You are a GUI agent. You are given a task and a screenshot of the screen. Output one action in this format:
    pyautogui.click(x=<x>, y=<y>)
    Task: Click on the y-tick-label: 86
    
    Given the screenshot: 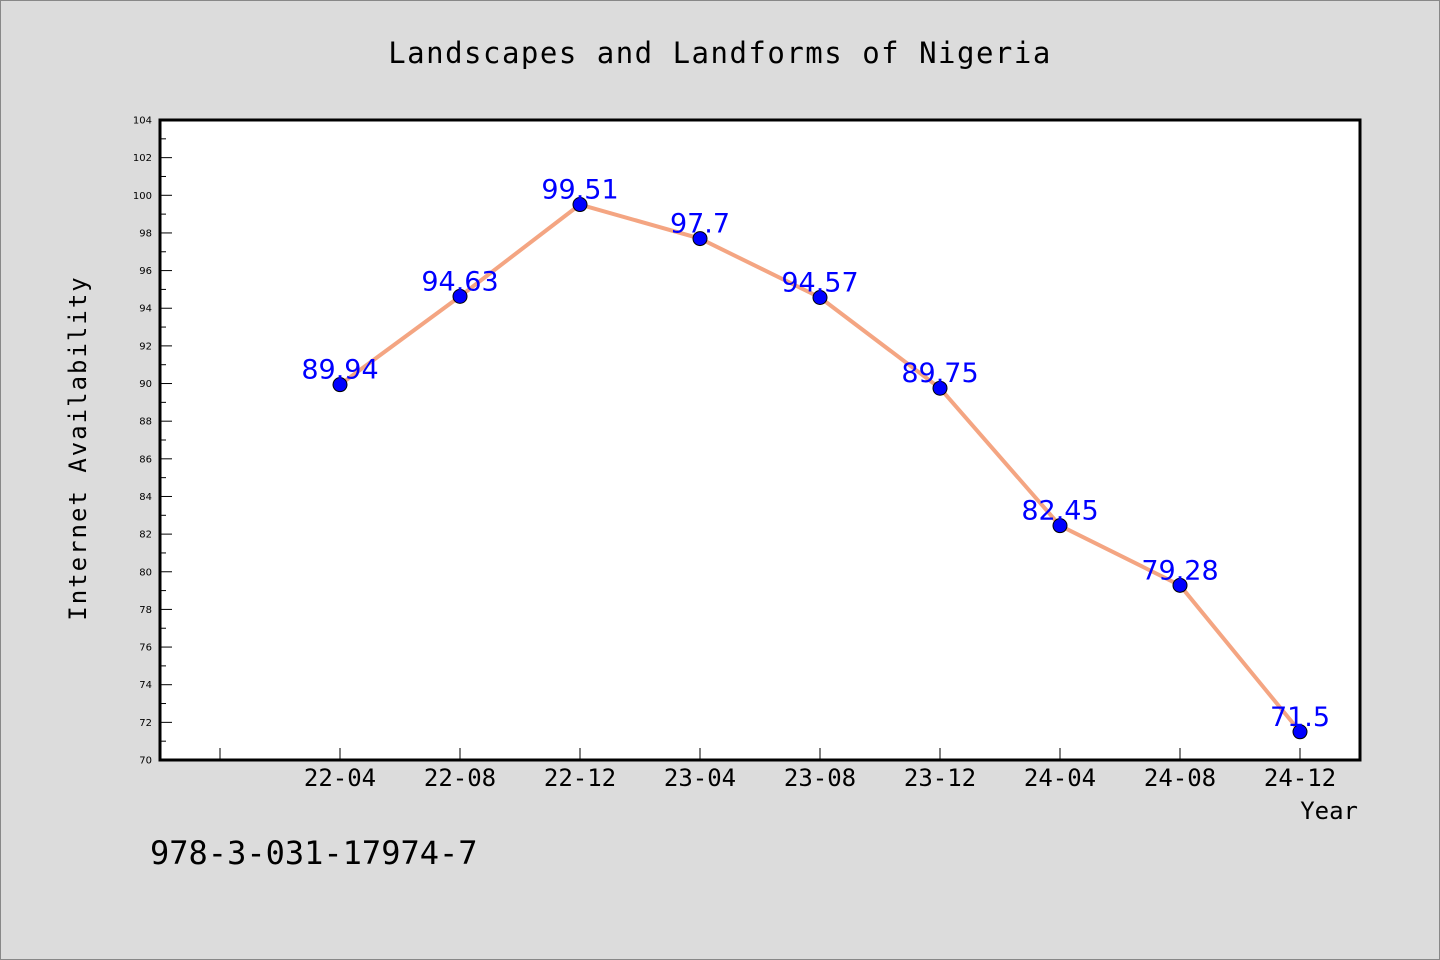 What is the action you would take?
    pyautogui.click(x=145, y=459)
    